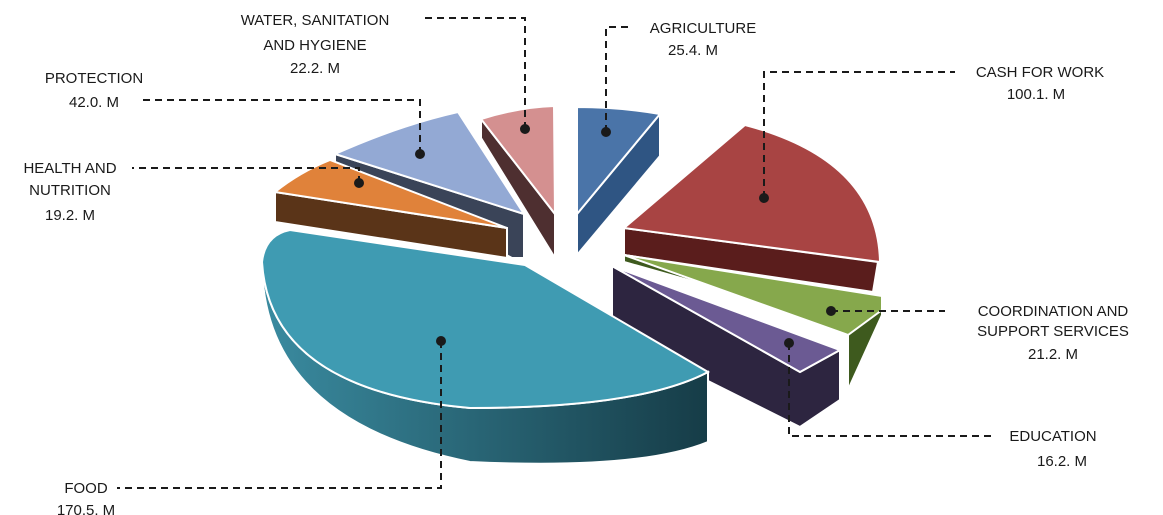 The height and width of the screenshot is (515, 1163). I want to click on slice-agriculture, so click(619, 181).